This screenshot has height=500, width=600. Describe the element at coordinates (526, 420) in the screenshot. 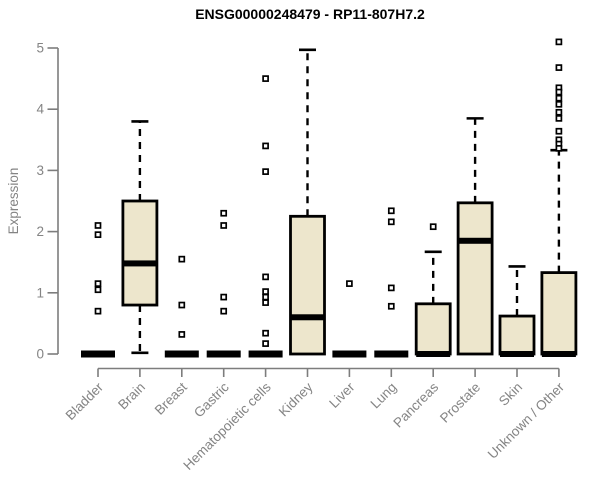

I see `x-tick-label: Unknown / Other` at that location.